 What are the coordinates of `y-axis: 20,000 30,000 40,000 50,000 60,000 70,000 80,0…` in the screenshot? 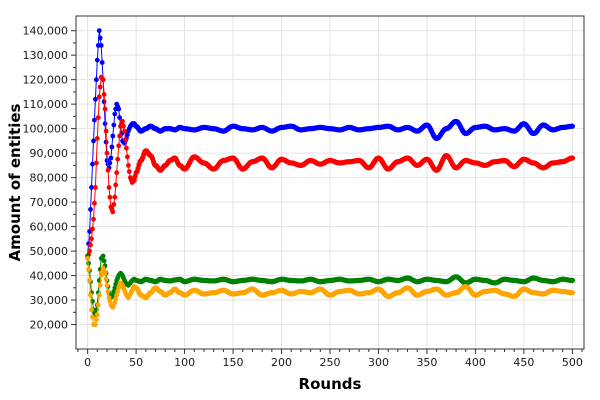 It's located at (49, 178).